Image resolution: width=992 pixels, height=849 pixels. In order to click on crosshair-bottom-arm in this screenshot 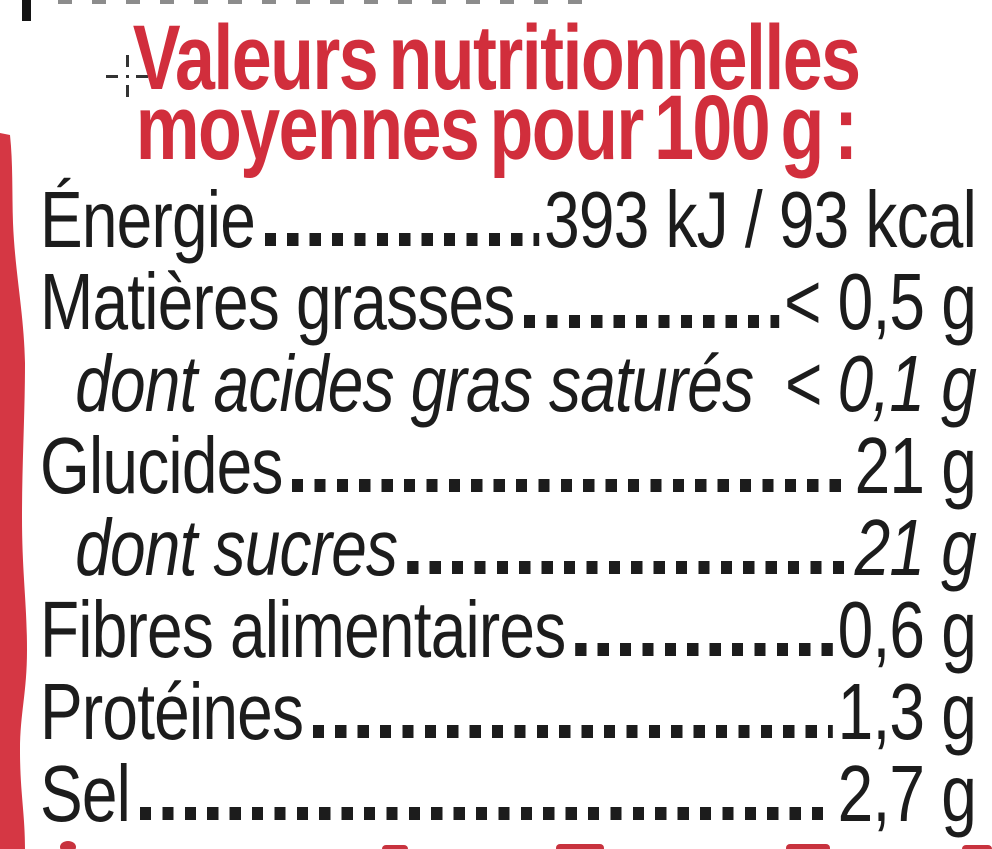, I will do `click(127, 91)`.